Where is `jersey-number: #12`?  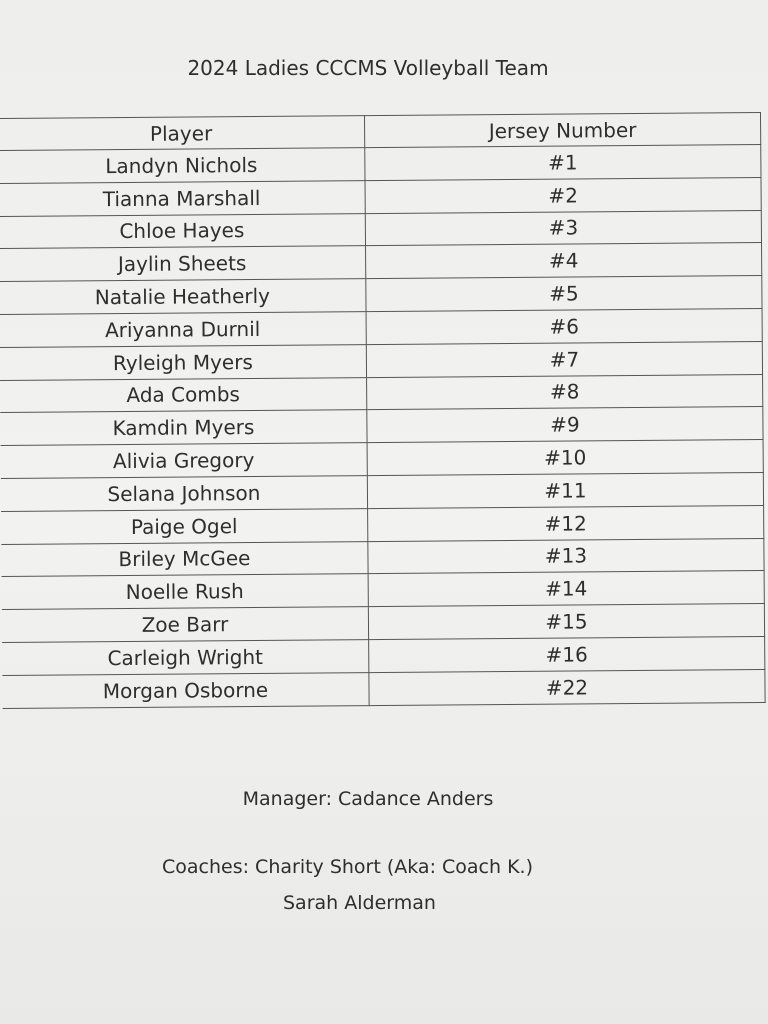
jersey-number: #12 is located at coordinates (565, 523).